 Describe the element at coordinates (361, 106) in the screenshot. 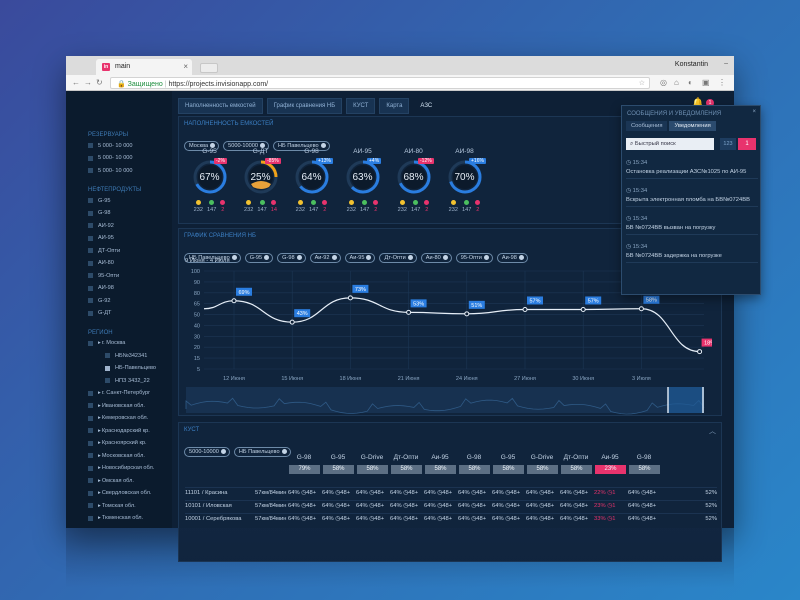

I see `tab-3: КУСТ` at that location.